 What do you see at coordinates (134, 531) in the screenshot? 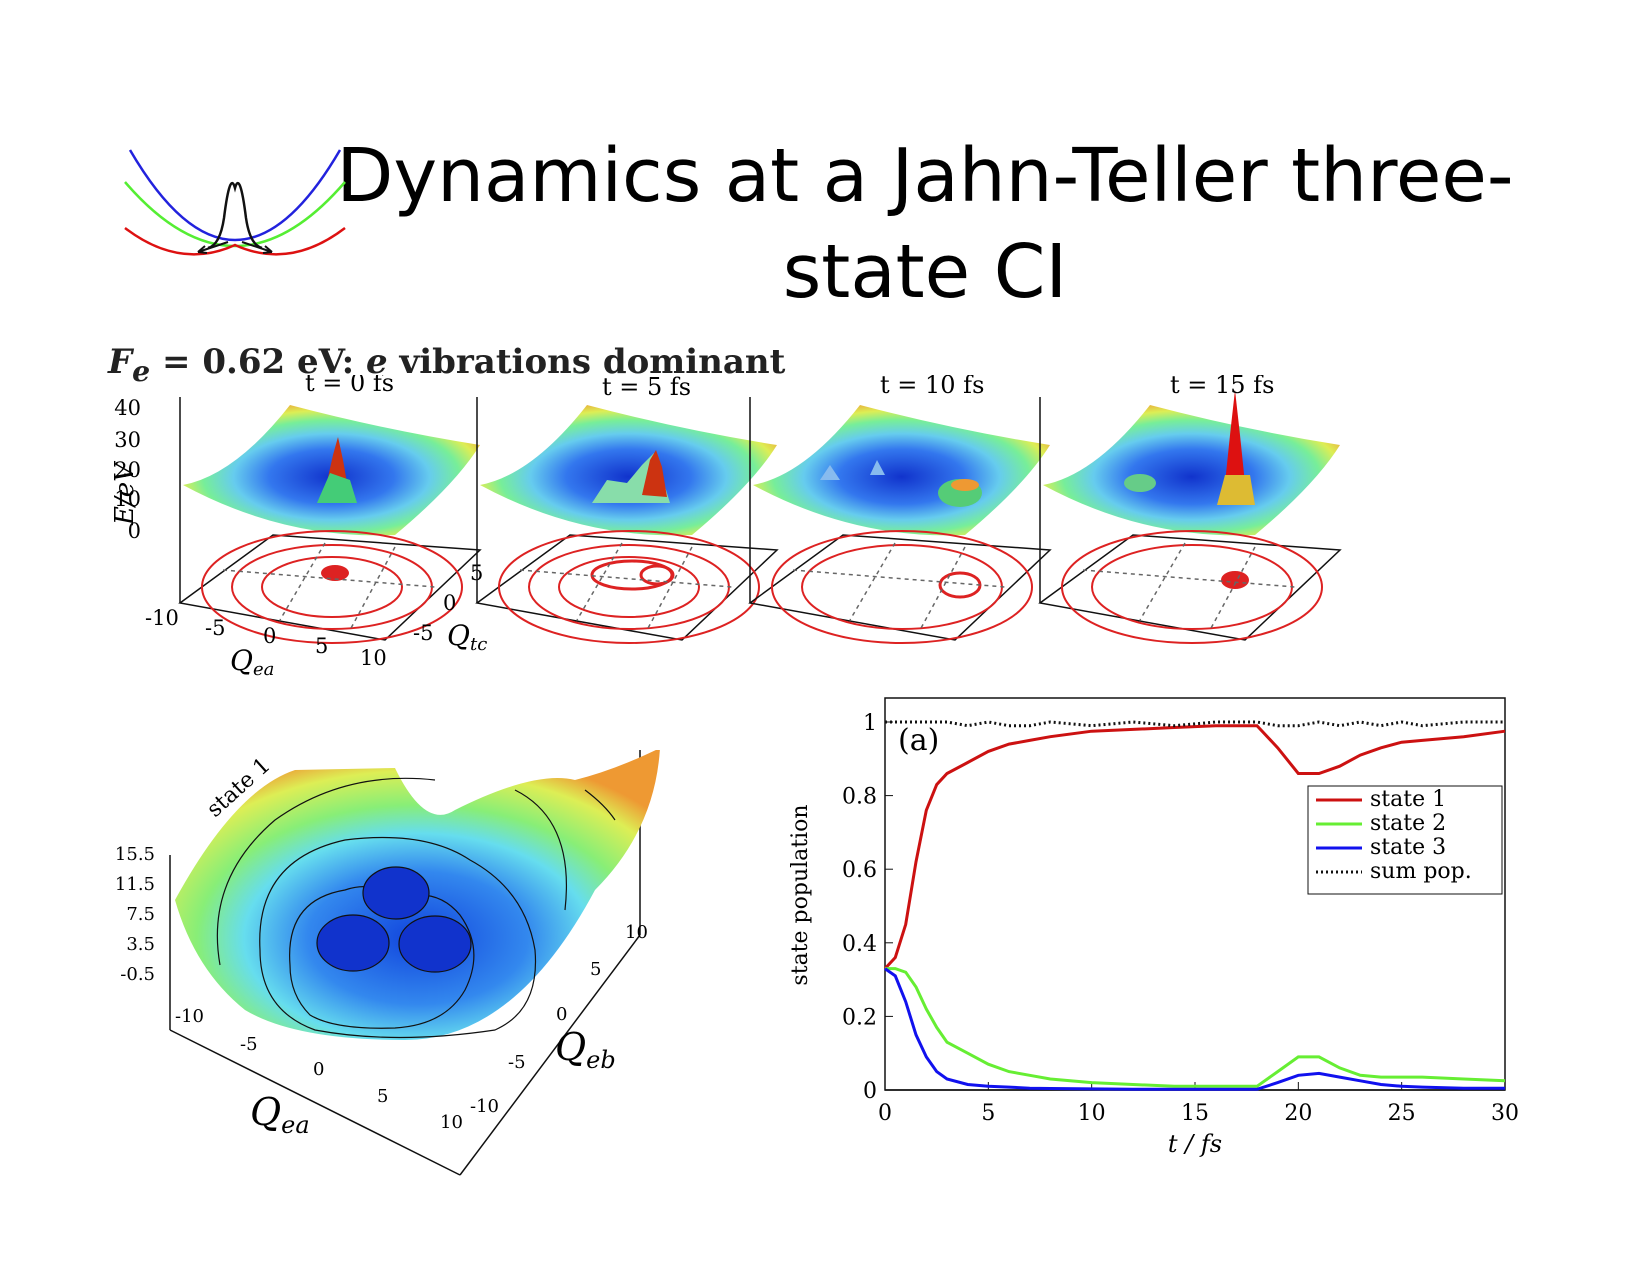
I see `z-tick: 0` at bounding box center [134, 531].